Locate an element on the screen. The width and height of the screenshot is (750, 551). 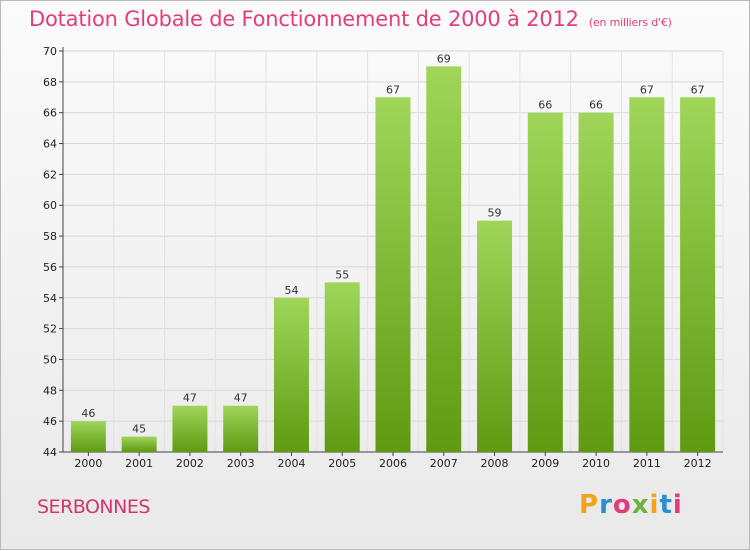
logo-letter: o is located at coordinates (622, 505).